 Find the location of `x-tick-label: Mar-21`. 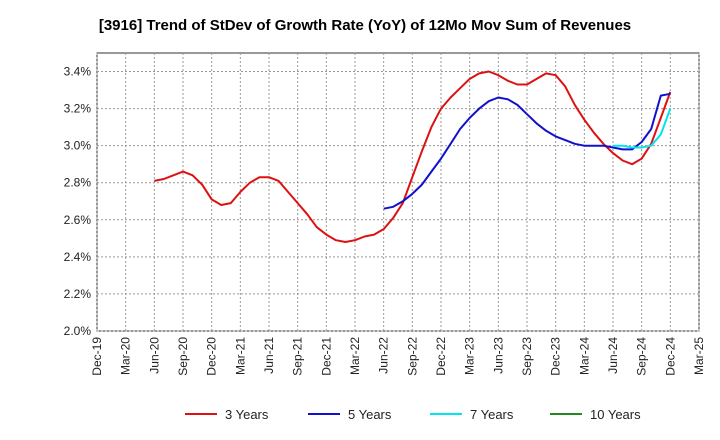

x-tick-label: Mar-21 is located at coordinates (240, 356).